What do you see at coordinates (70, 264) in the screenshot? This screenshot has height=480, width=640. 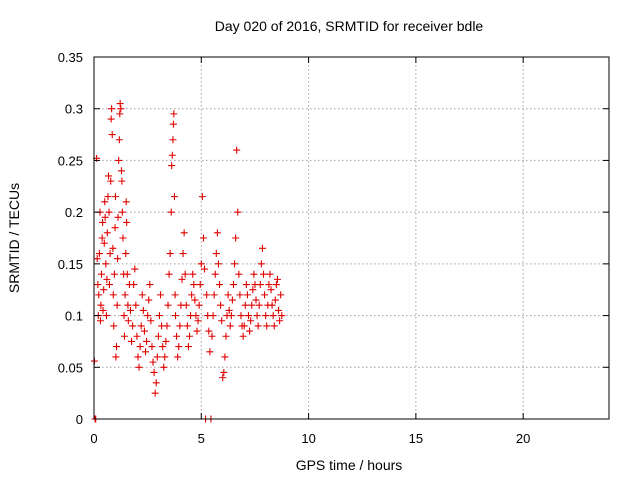 I see `y-tick-label: 0.15` at bounding box center [70, 264].